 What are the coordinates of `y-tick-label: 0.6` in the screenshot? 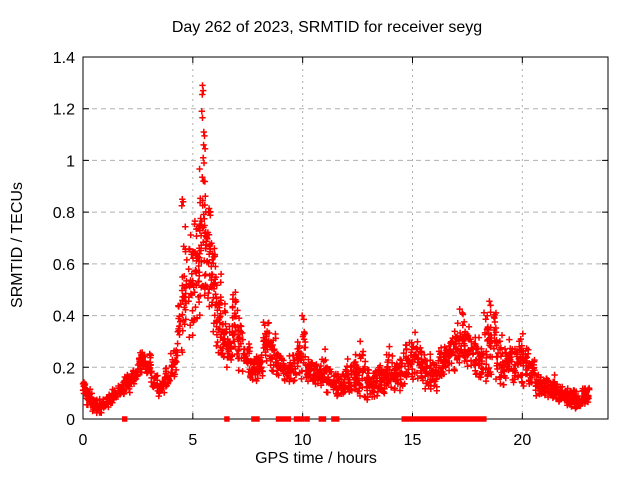 It's located at (64, 265).